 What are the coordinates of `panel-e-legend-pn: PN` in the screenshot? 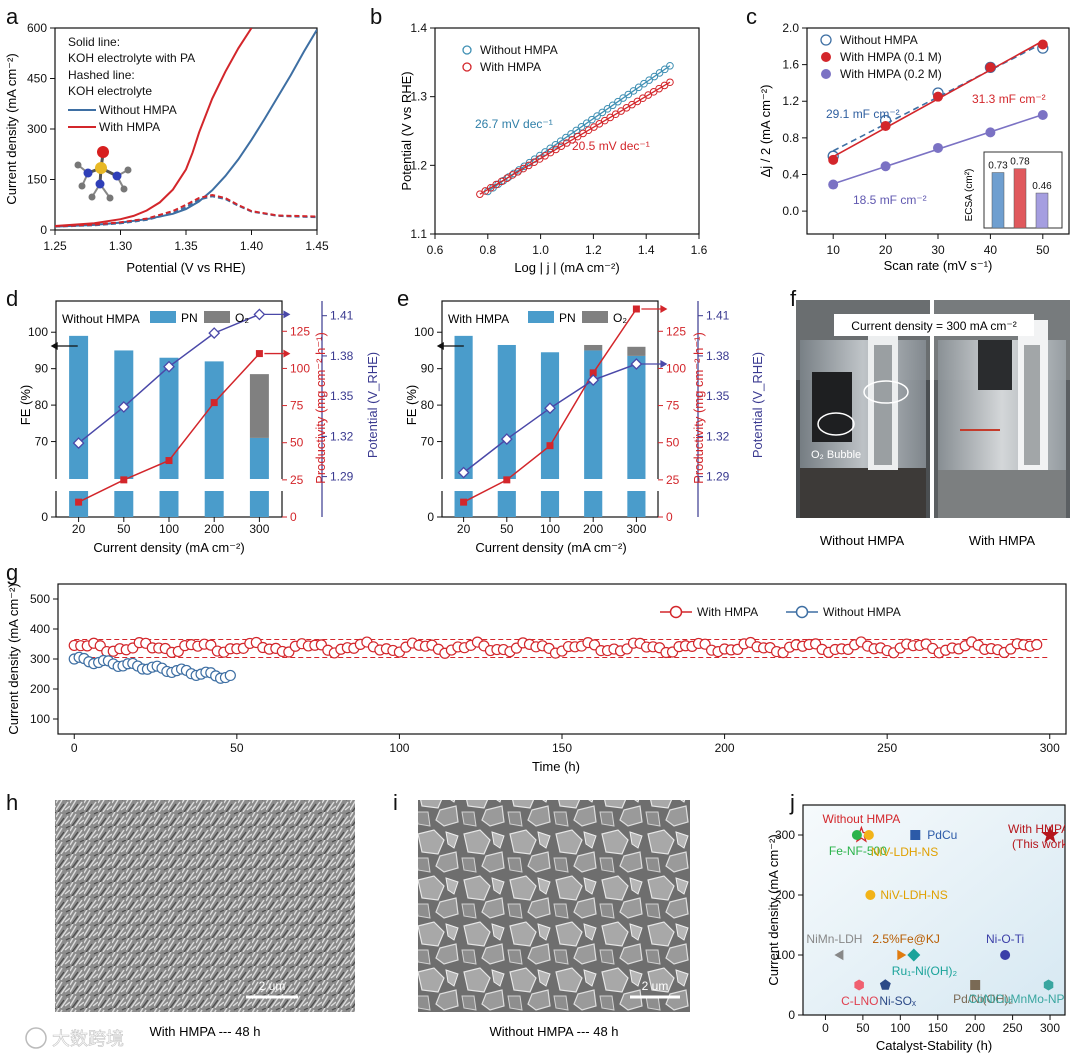 It's located at (567, 318).